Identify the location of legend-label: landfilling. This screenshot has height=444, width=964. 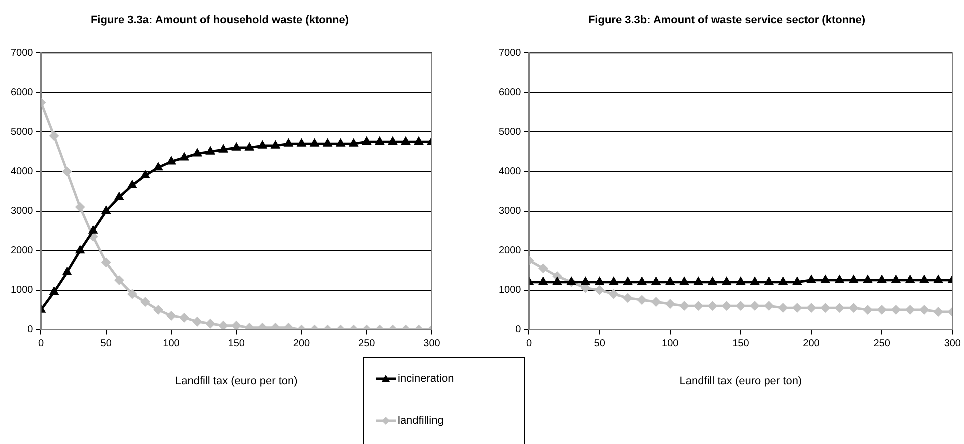
(421, 421).